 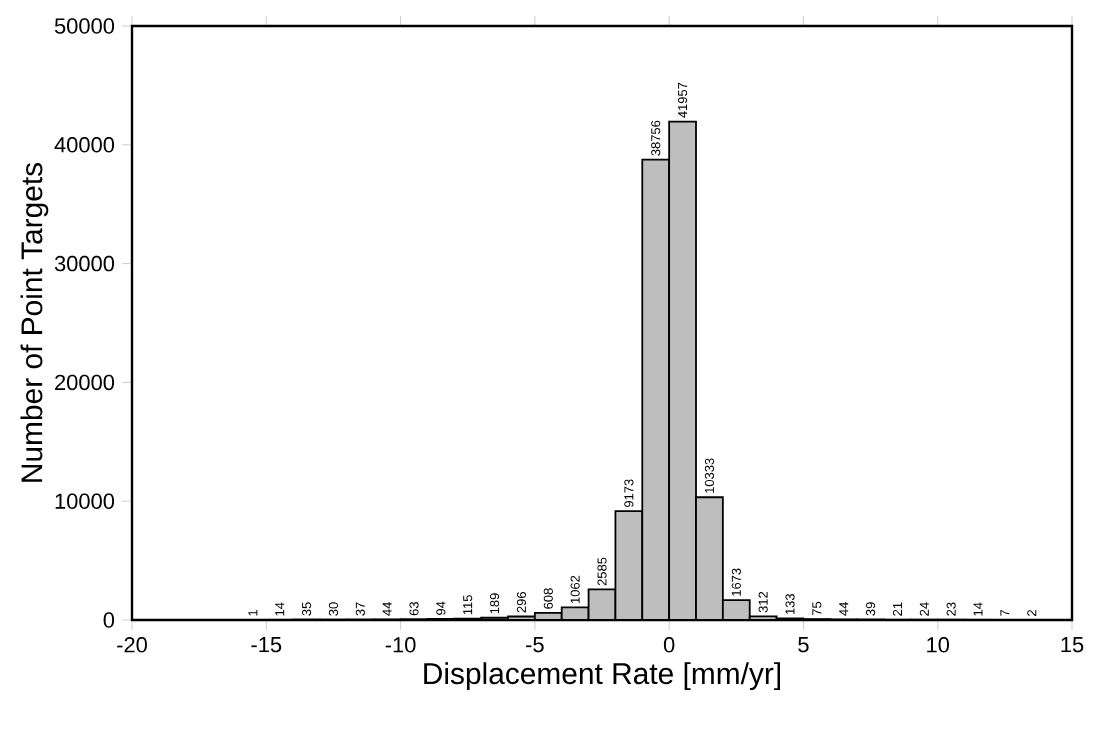 What do you see at coordinates (938, 645) in the screenshot?
I see `x-tick-label: 10` at bounding box center [938, 645].